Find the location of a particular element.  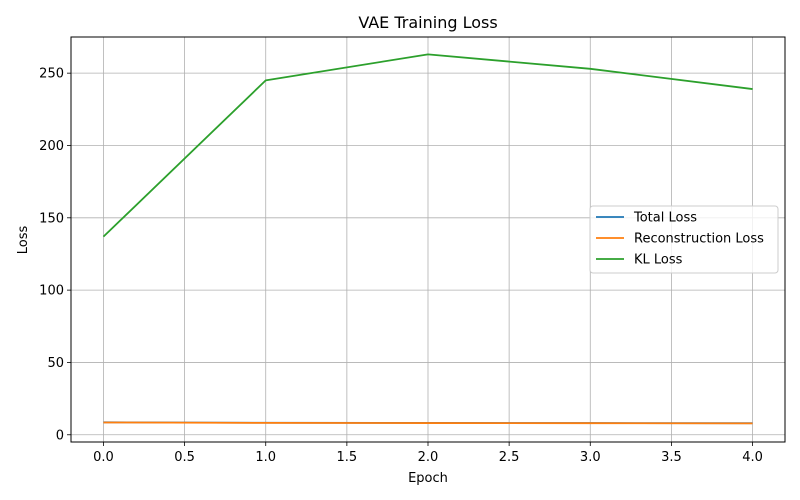

x-tick-label: 1.5 is located at coordinates (347, 457).